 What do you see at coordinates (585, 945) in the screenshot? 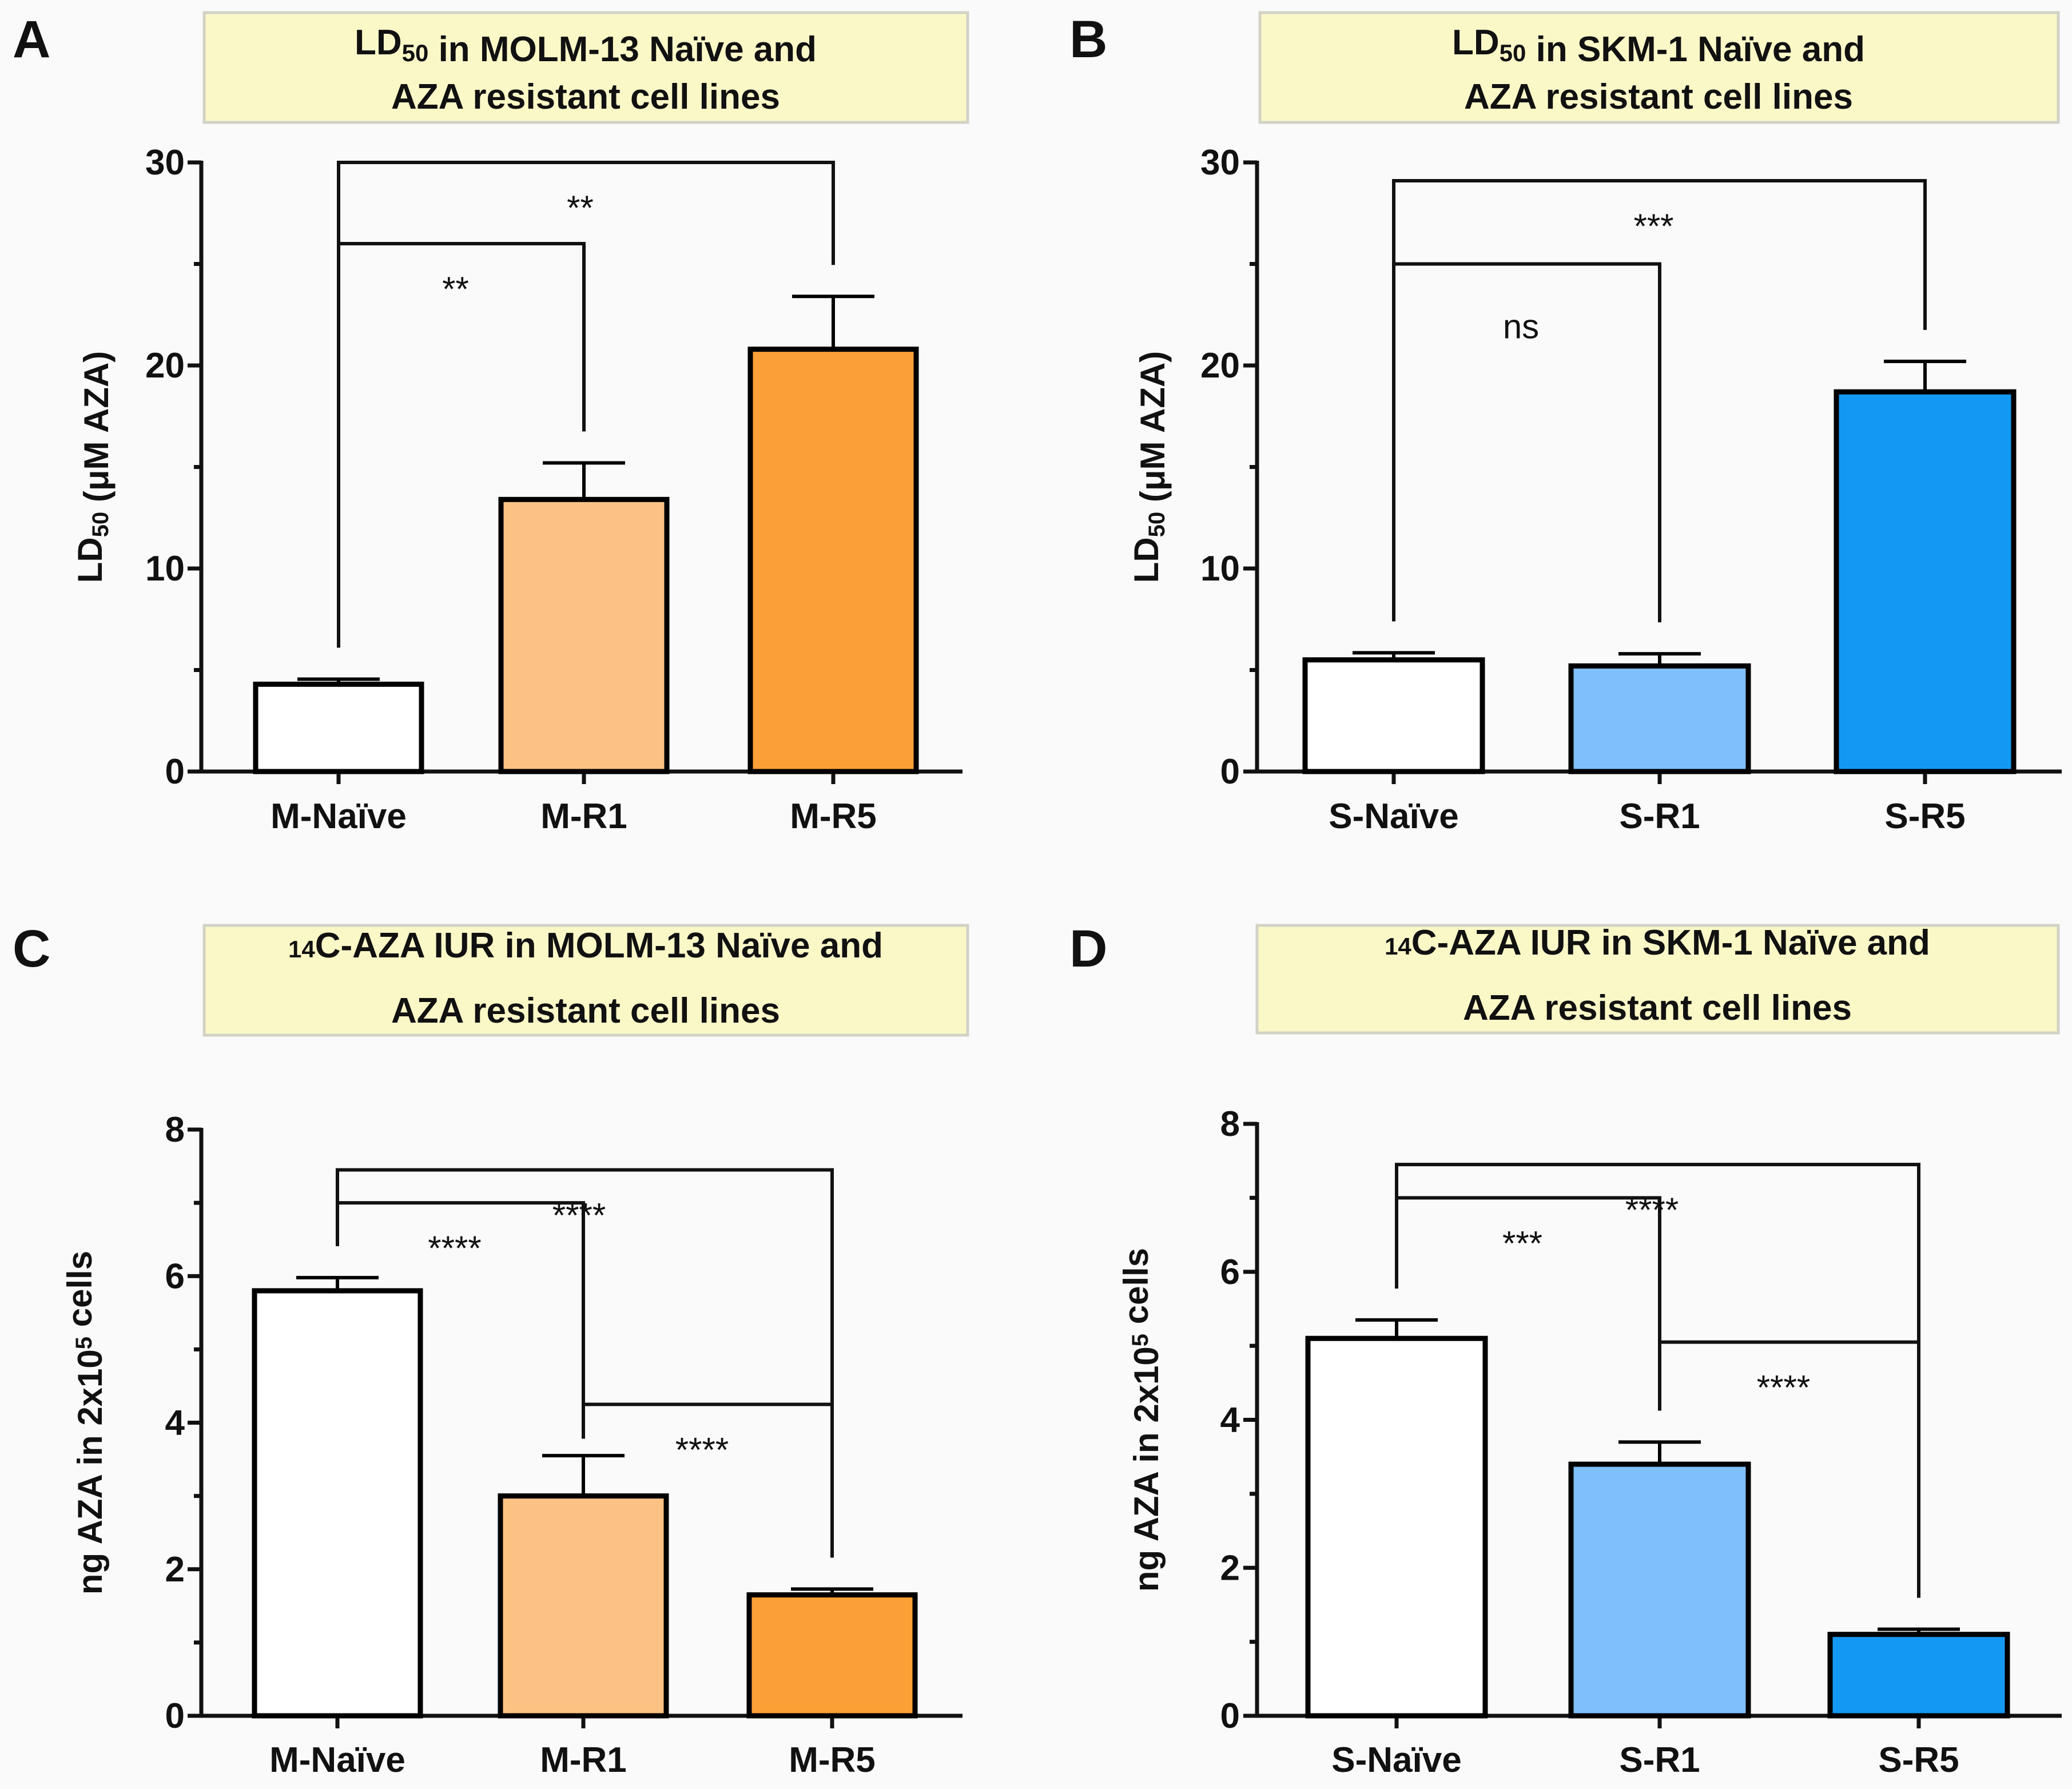
I see `chart-title-line: 14C-AZA IUR in MOLM-13 Naïve and` at bounding box center [585, 945].